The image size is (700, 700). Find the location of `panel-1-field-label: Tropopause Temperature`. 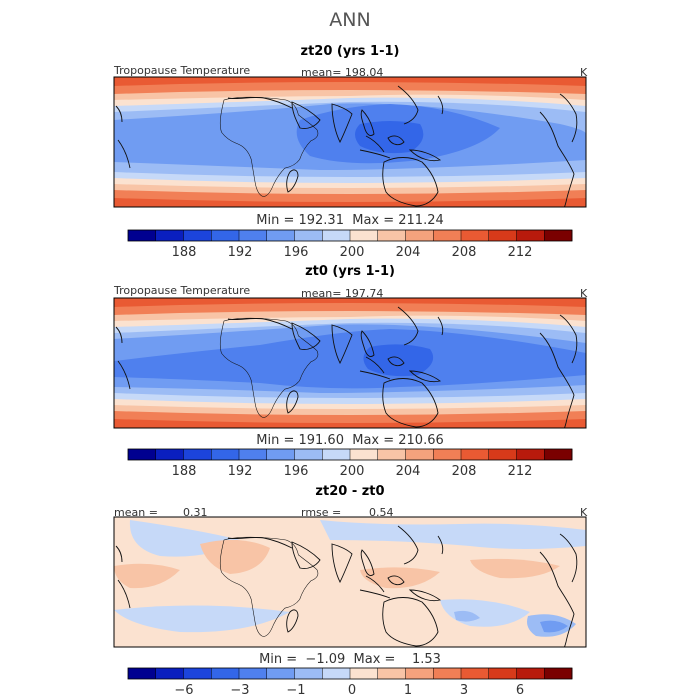

panel-1-field-label: Tropopause Temperature is located at coordinates (182, 70).